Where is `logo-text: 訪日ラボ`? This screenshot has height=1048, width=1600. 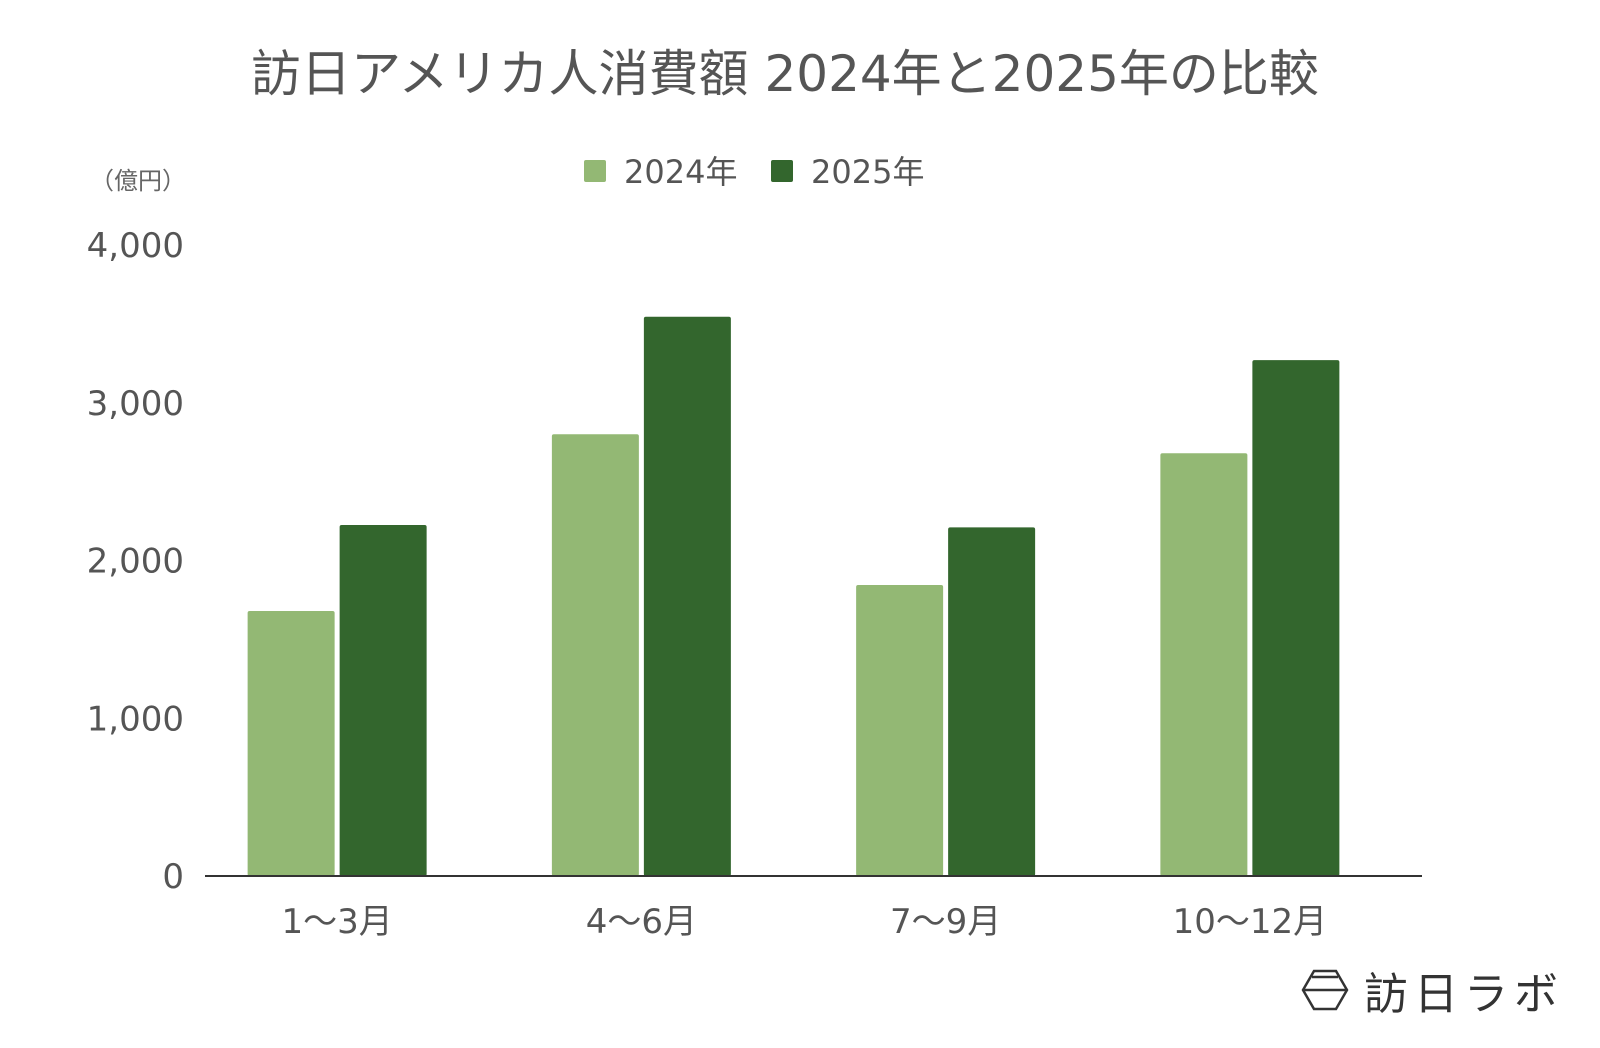 logo-text: 訪日ラボ is located at coordinates (1464, 994).